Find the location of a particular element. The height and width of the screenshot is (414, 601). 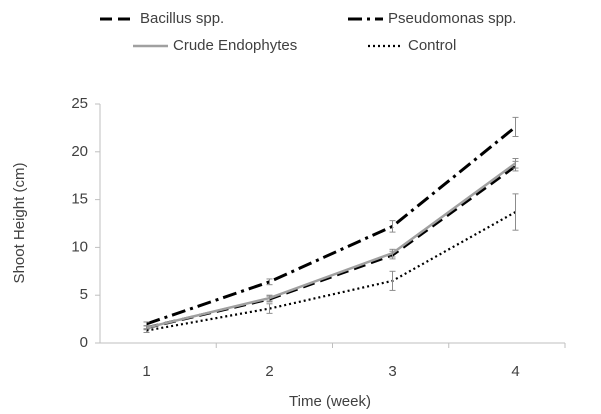

x-tick-label: 3 is located at coordinates (392, 371).